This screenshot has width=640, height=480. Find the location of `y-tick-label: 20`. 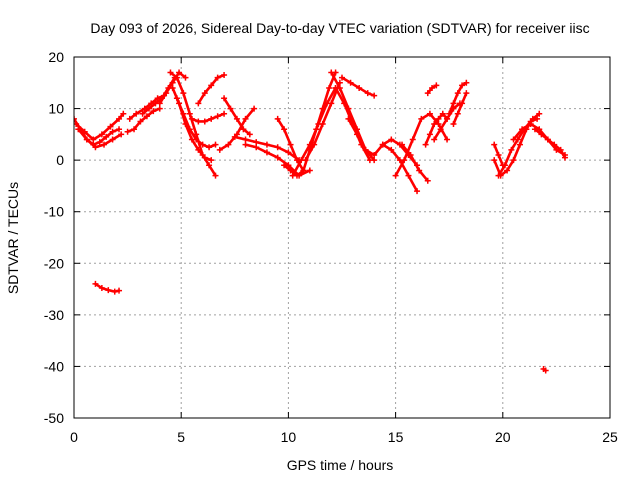

y-tick-label: 20 is located at coordinates (56, 57).